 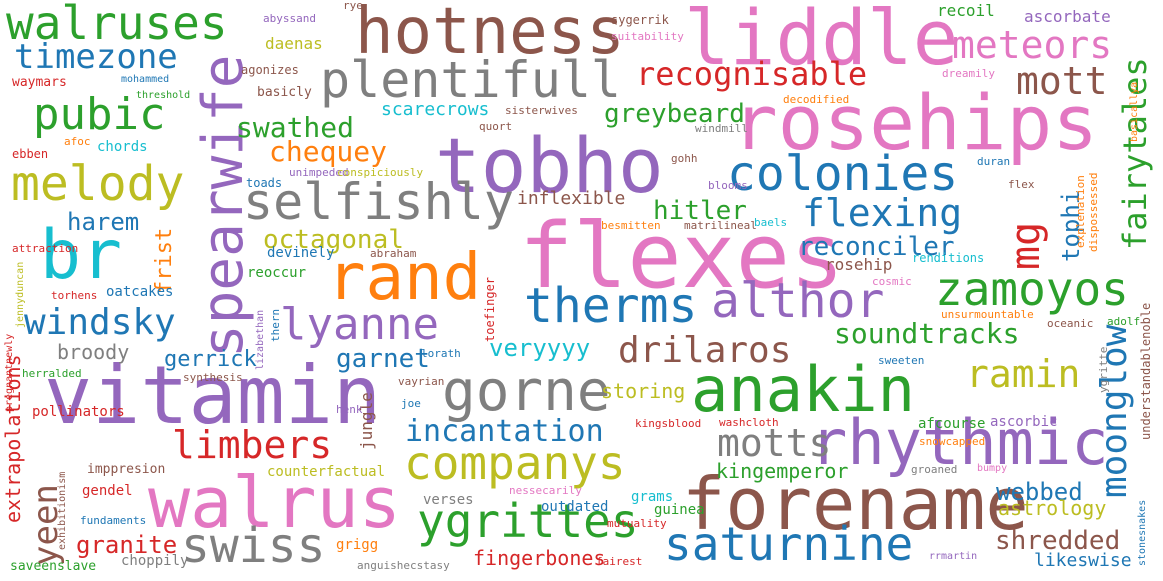 What do you see at coordinates (541, 110) in the screenshot?
I see `word: sisterwives` at bounding box center [541, 110].